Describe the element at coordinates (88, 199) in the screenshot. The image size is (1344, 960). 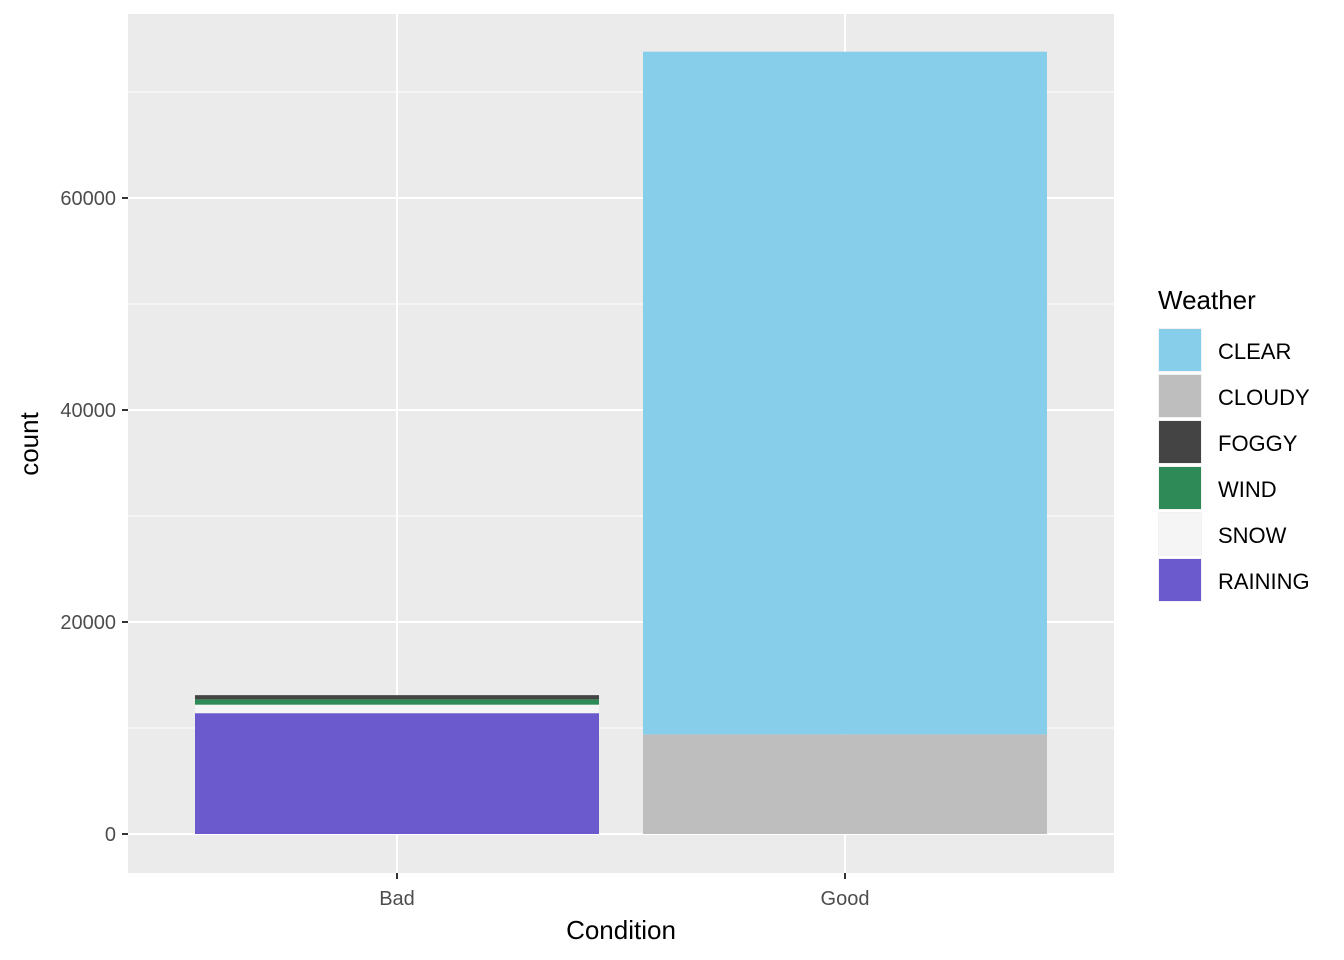
I see `y-tick-label: 60000` at that location.